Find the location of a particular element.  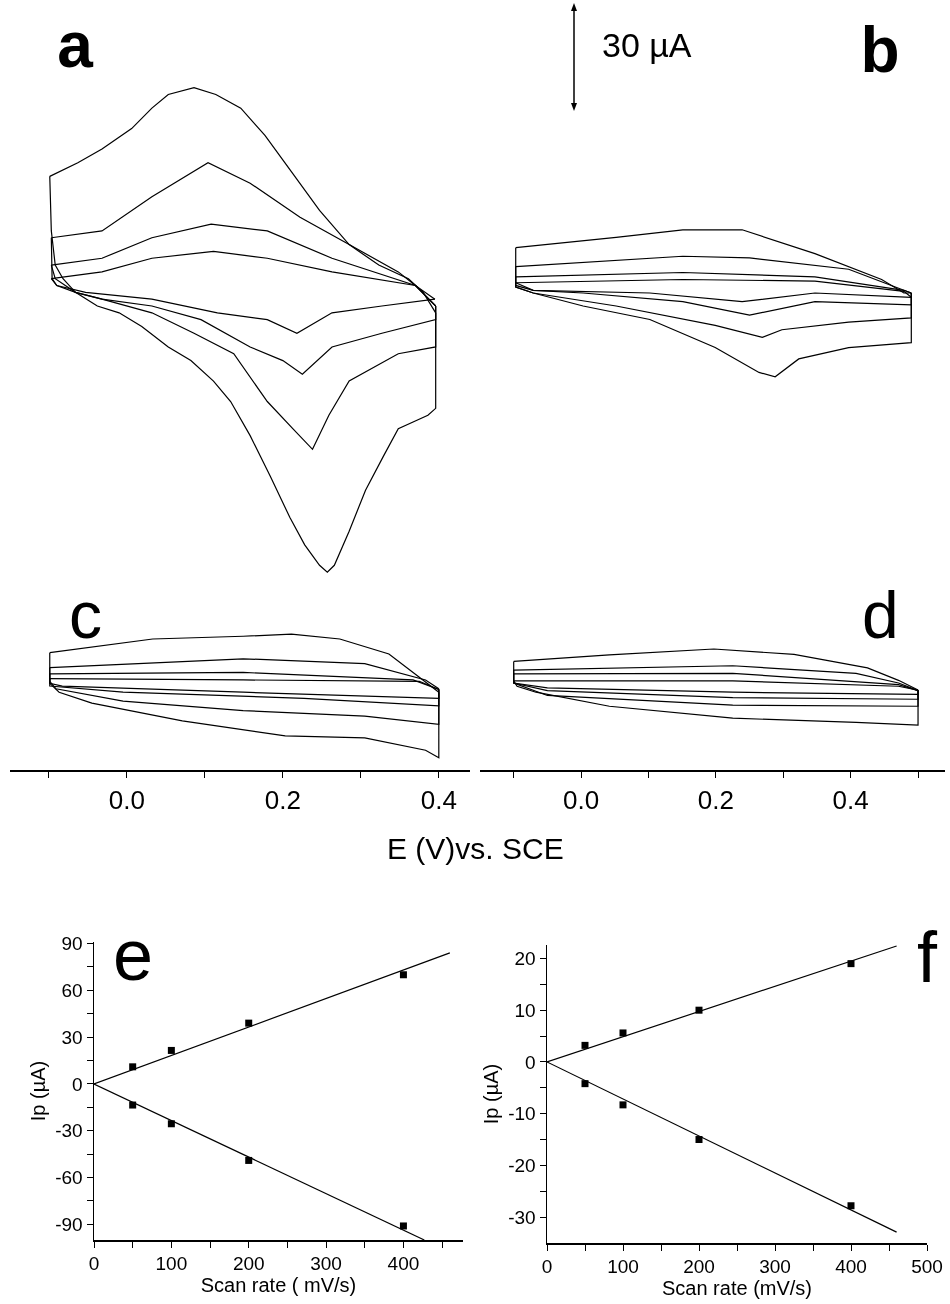

annotation: d is located at coordinates (880, 615).